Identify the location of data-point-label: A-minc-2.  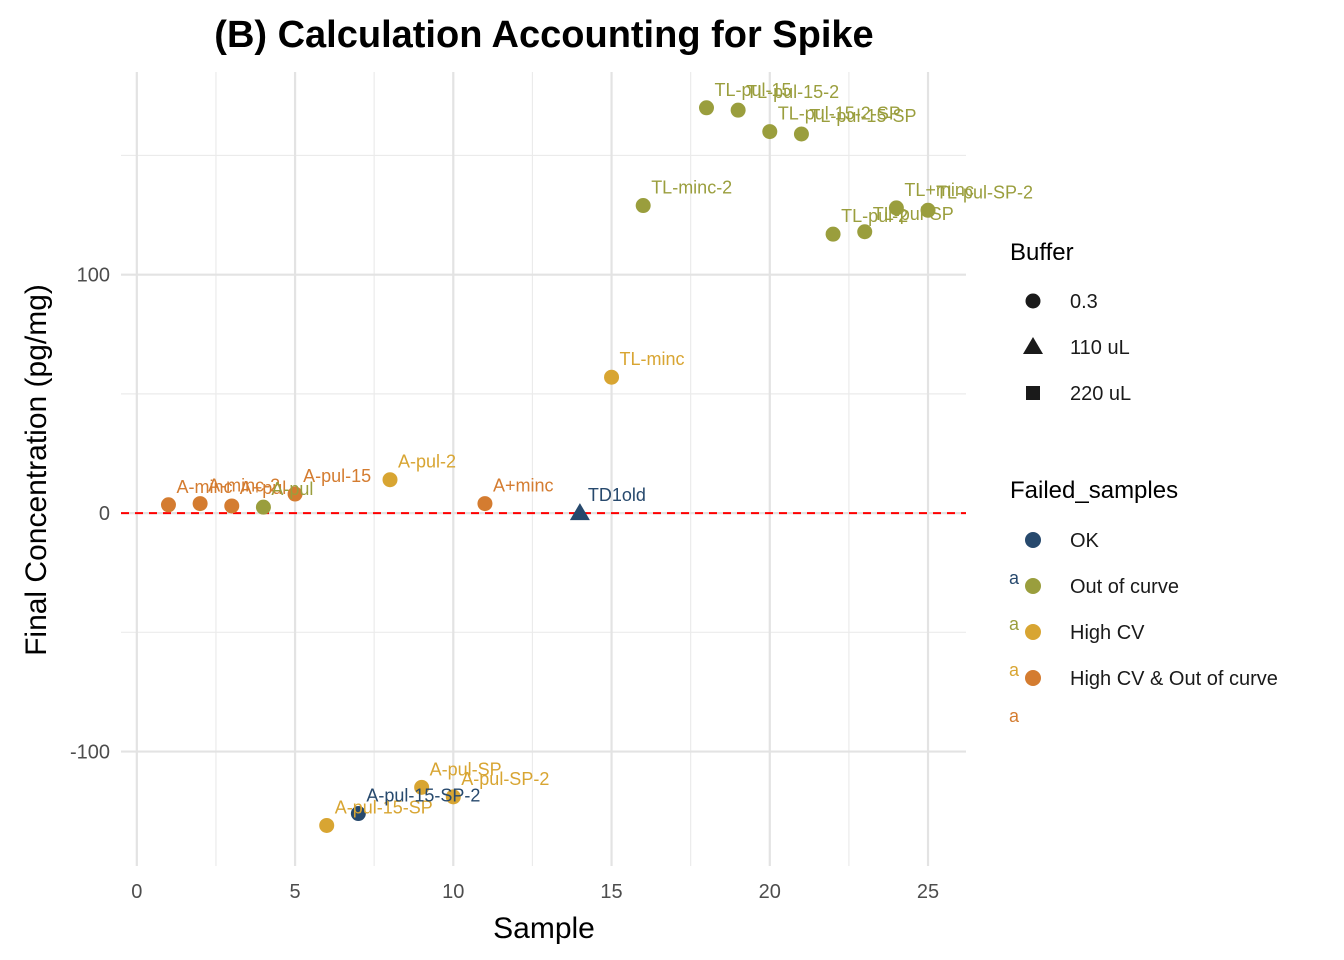
(244, 486).